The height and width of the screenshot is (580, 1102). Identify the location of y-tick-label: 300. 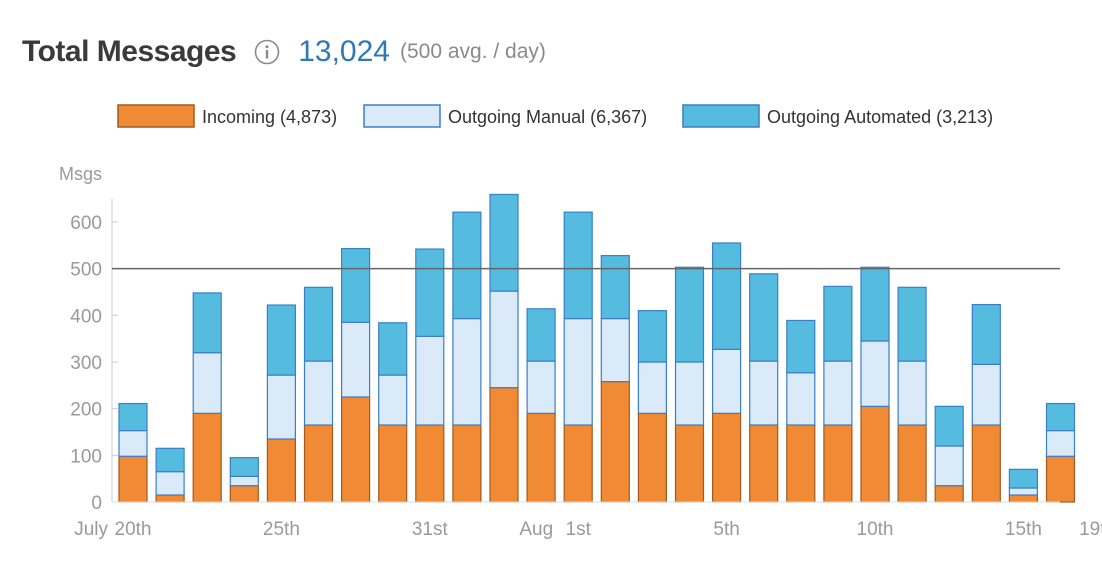
(86, 363).